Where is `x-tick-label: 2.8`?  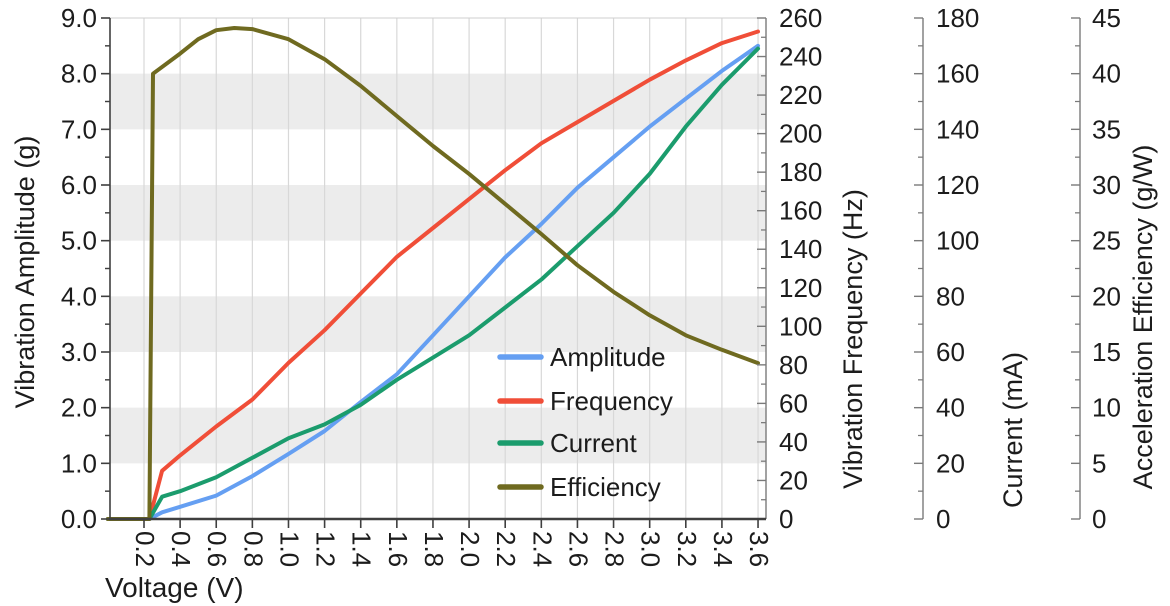 x-tick-label: 2.8 is located at coordinates (615, 549).